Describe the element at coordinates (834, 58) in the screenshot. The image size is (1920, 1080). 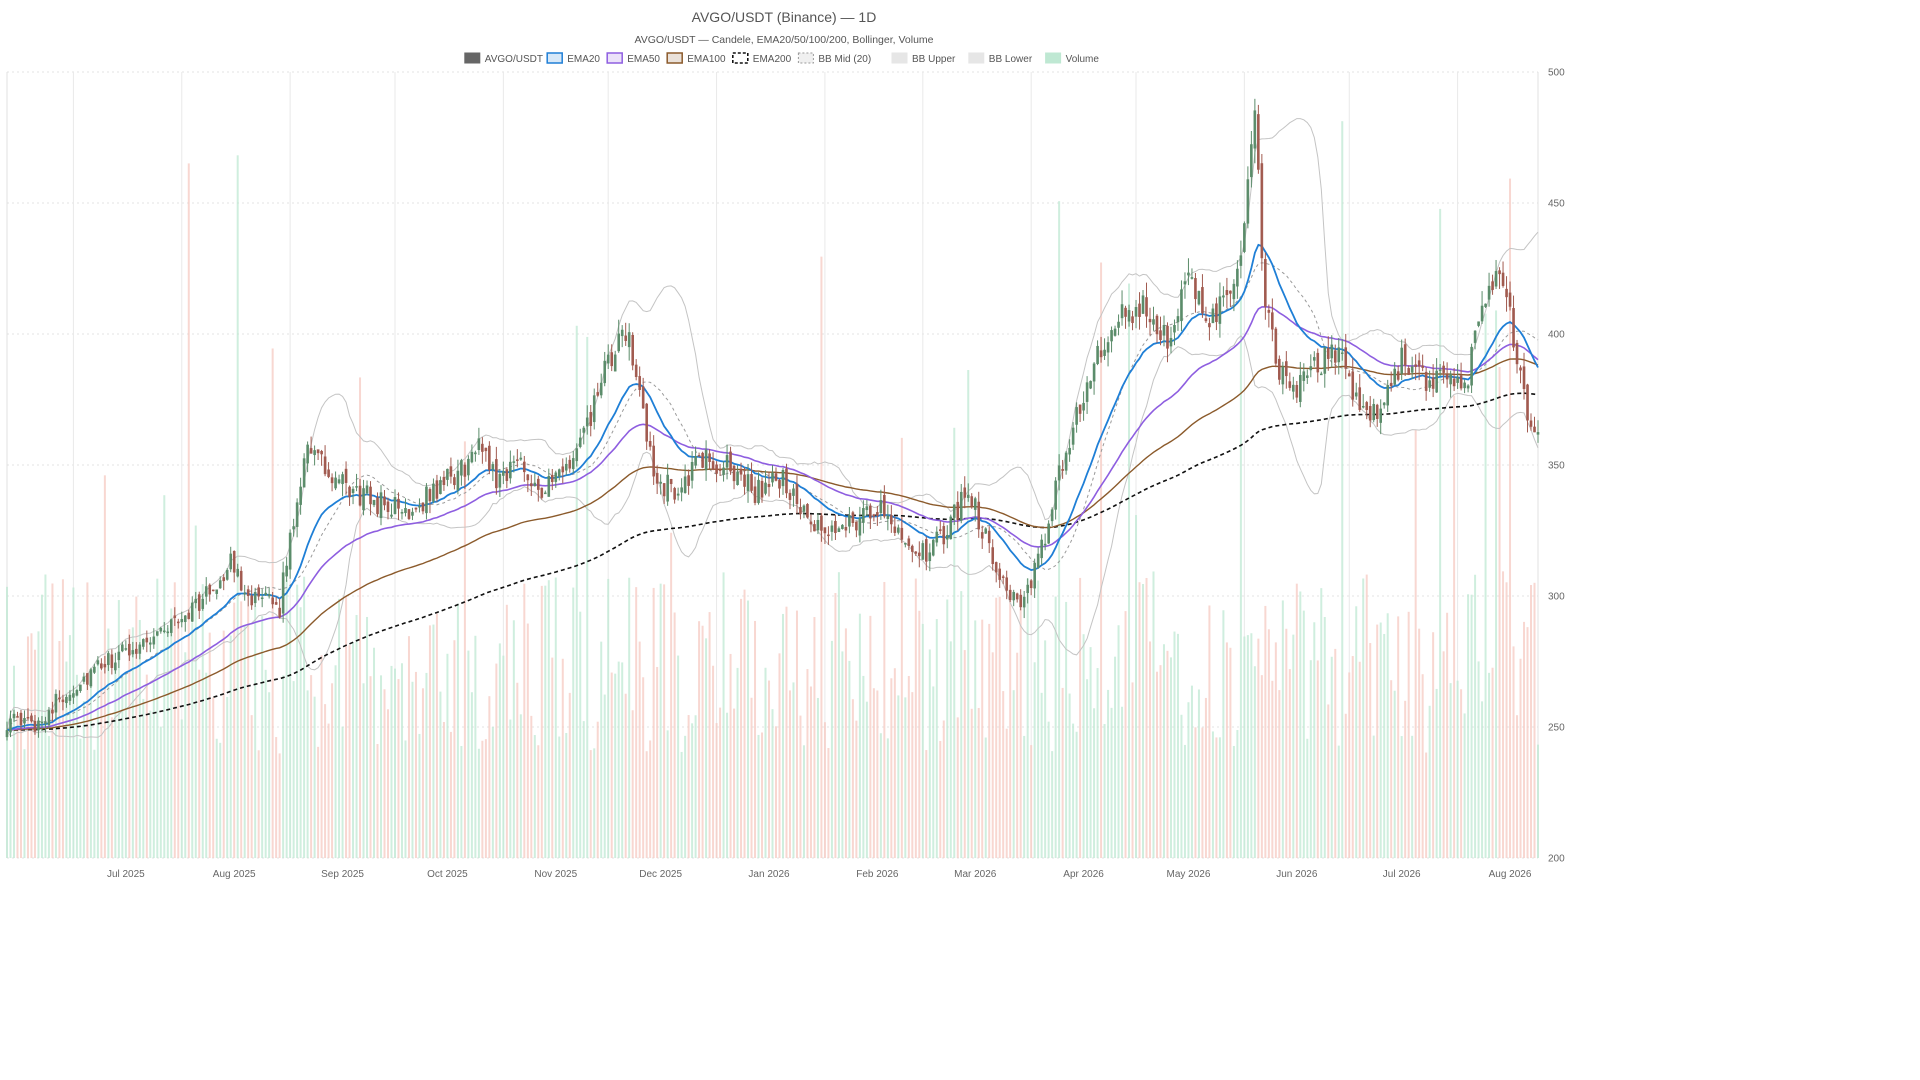
I see `legend-item-bb-mid-20: BB Mid (20)` at that location.